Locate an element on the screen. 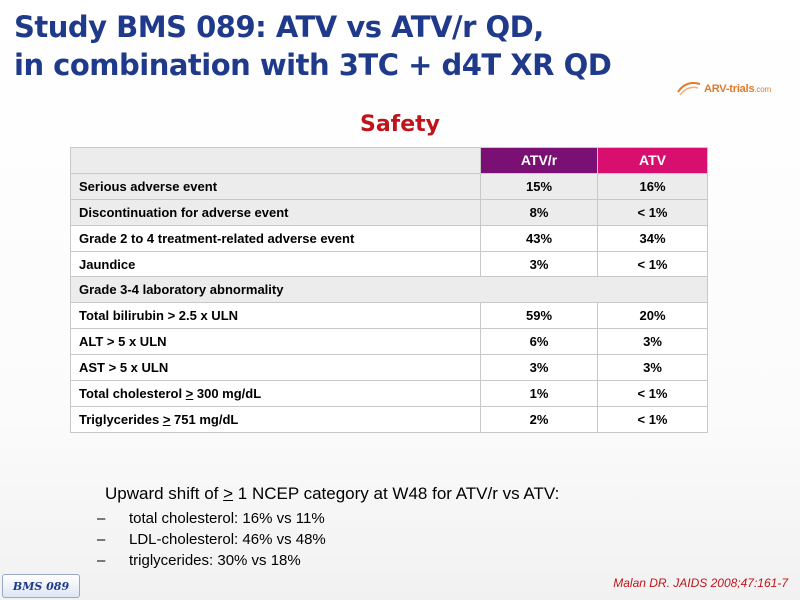 Image resolution: width=800 pixels, height=600 pixels. row-label: Total cholesterol > 300 mg/dL is located at coordinates (275, 393).